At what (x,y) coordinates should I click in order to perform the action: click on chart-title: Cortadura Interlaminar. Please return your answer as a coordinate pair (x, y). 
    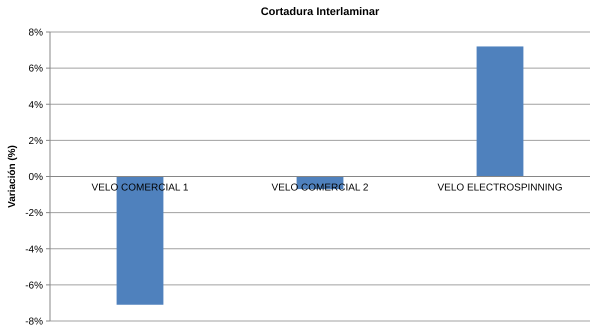
    Looking at the image, I should click on (320, 12).